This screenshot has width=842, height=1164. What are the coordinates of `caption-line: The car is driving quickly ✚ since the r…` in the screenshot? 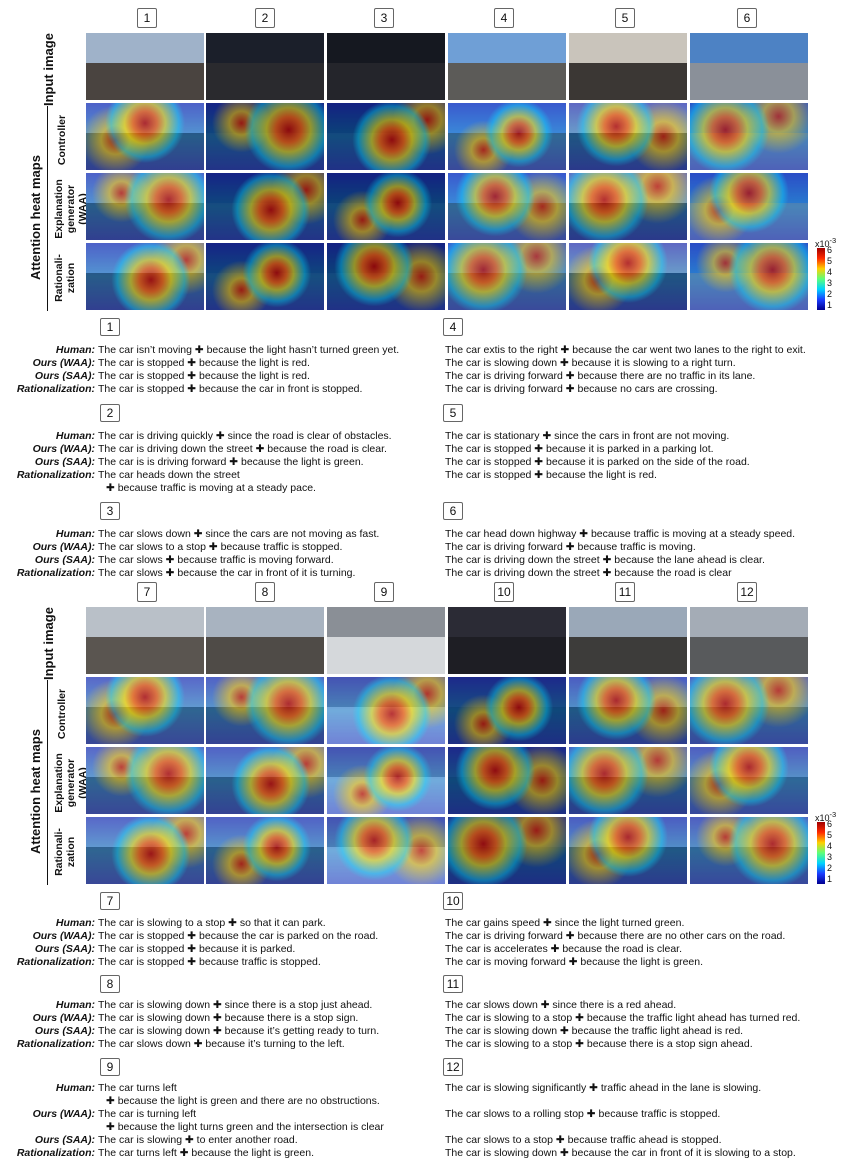 It's located at (245, 436).